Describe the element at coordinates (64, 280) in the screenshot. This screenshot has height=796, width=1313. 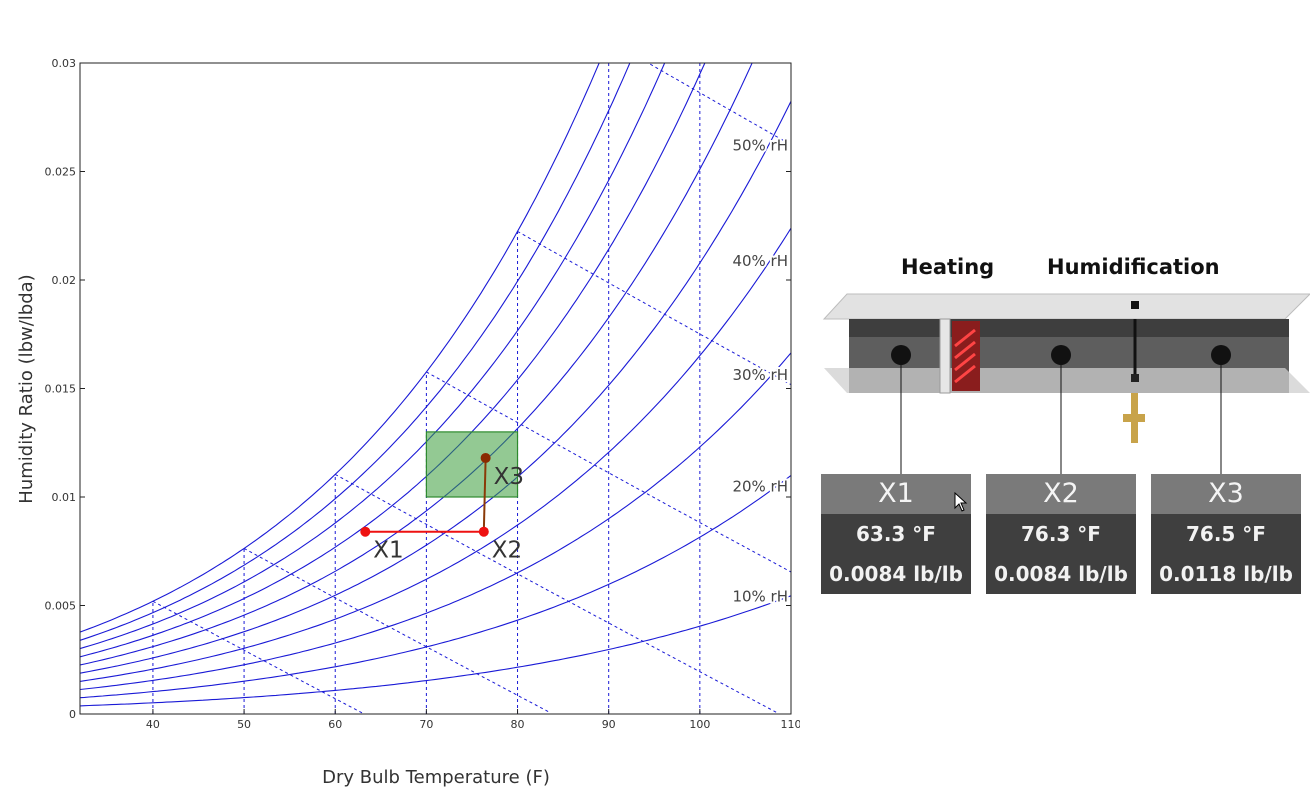
I see `y-tick-label: 0.02` at that location.